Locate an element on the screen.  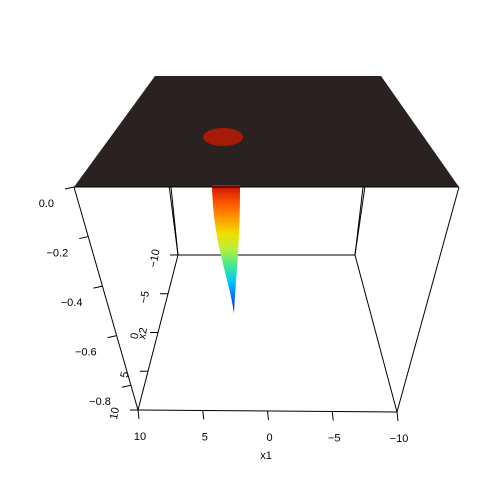
y-axis-label: x2 is located at coordinates (143, 334).